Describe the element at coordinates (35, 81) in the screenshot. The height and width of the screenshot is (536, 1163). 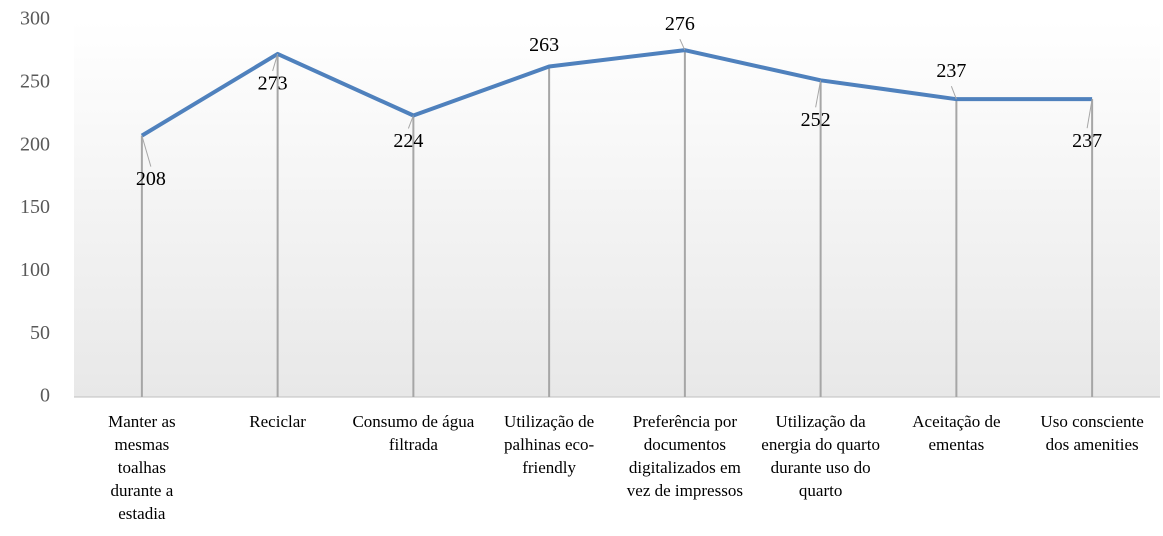
I see `y-tick-label: 250` at that location.